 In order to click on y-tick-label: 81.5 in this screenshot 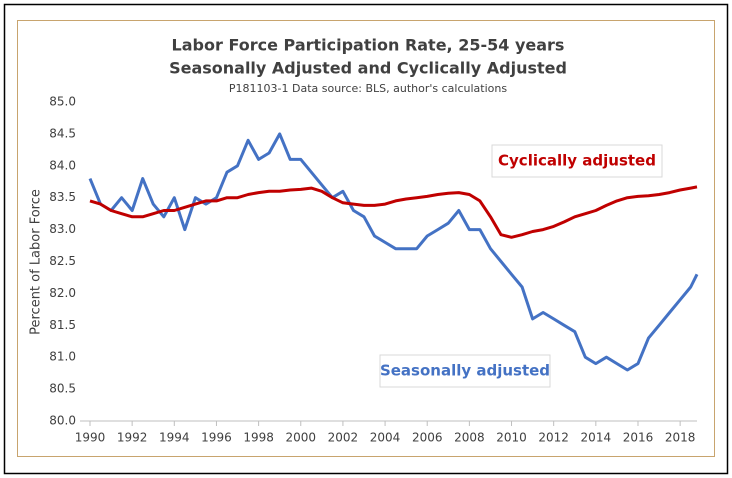, I will do `click(62, 325)`.